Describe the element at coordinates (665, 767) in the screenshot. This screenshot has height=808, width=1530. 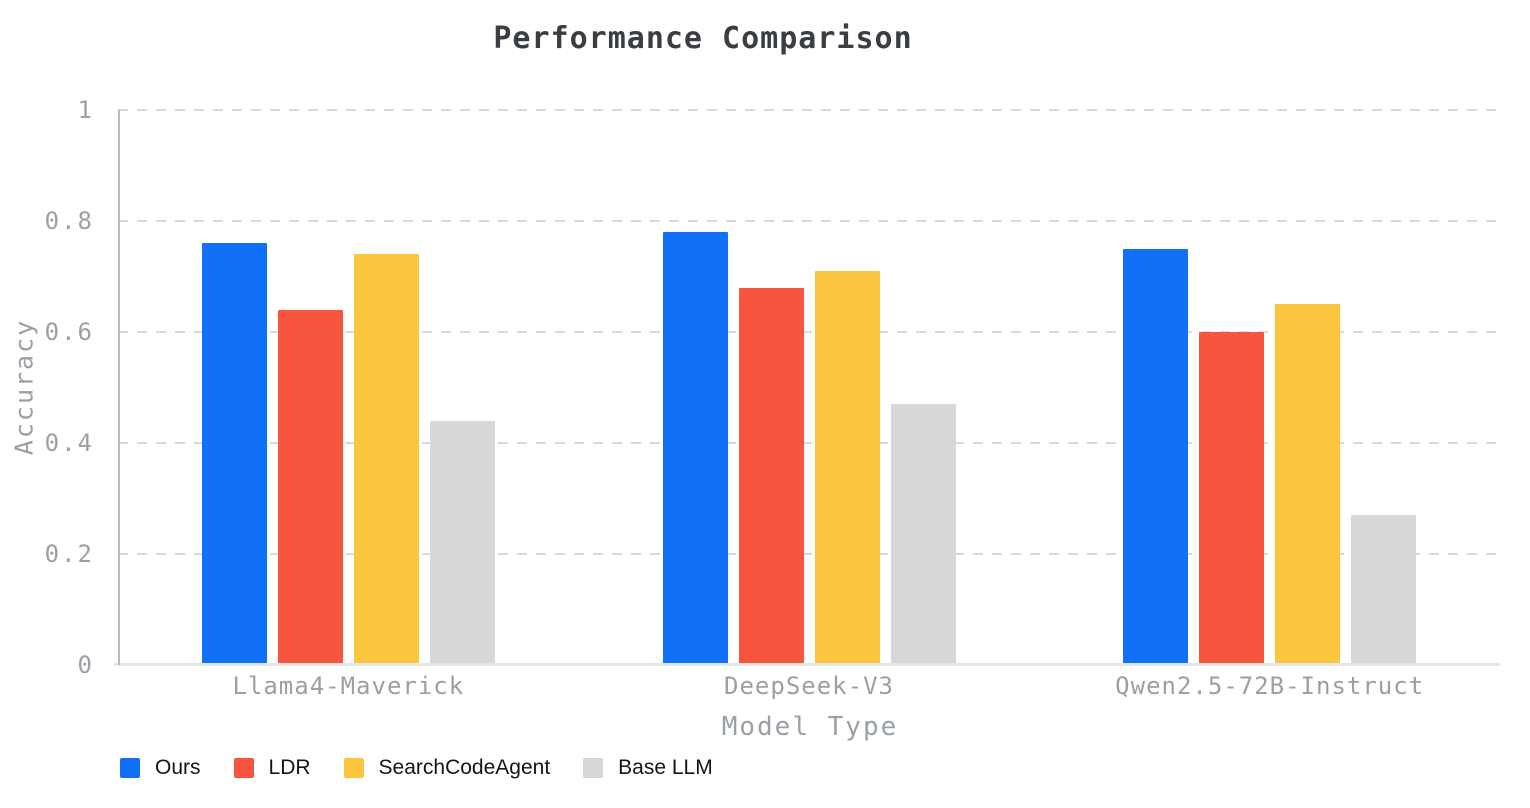
I see `legend-label-base-llm: Base LLM` at that location.